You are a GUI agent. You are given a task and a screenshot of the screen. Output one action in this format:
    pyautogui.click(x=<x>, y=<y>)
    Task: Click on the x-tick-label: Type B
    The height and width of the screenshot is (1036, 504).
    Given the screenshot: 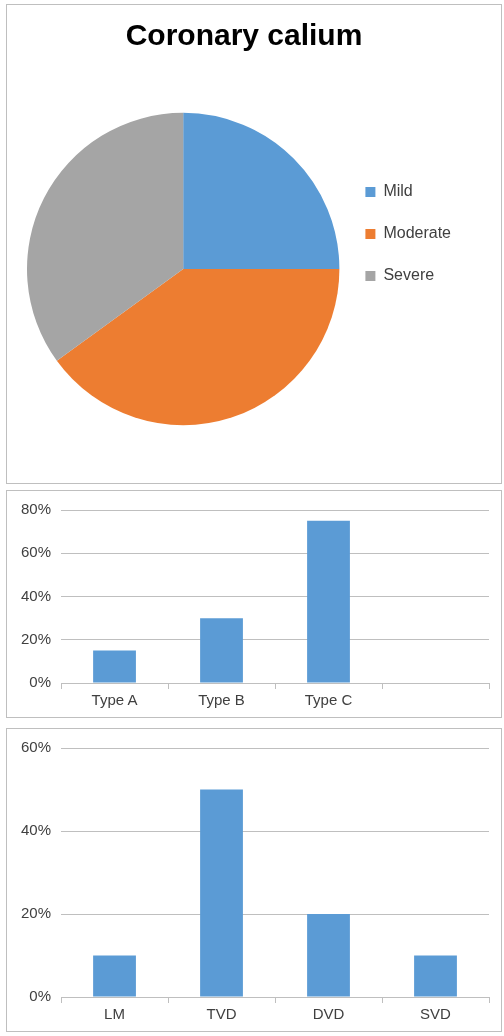 What is the action you would take?
    pyautogui.click(x=221, y=700)
    